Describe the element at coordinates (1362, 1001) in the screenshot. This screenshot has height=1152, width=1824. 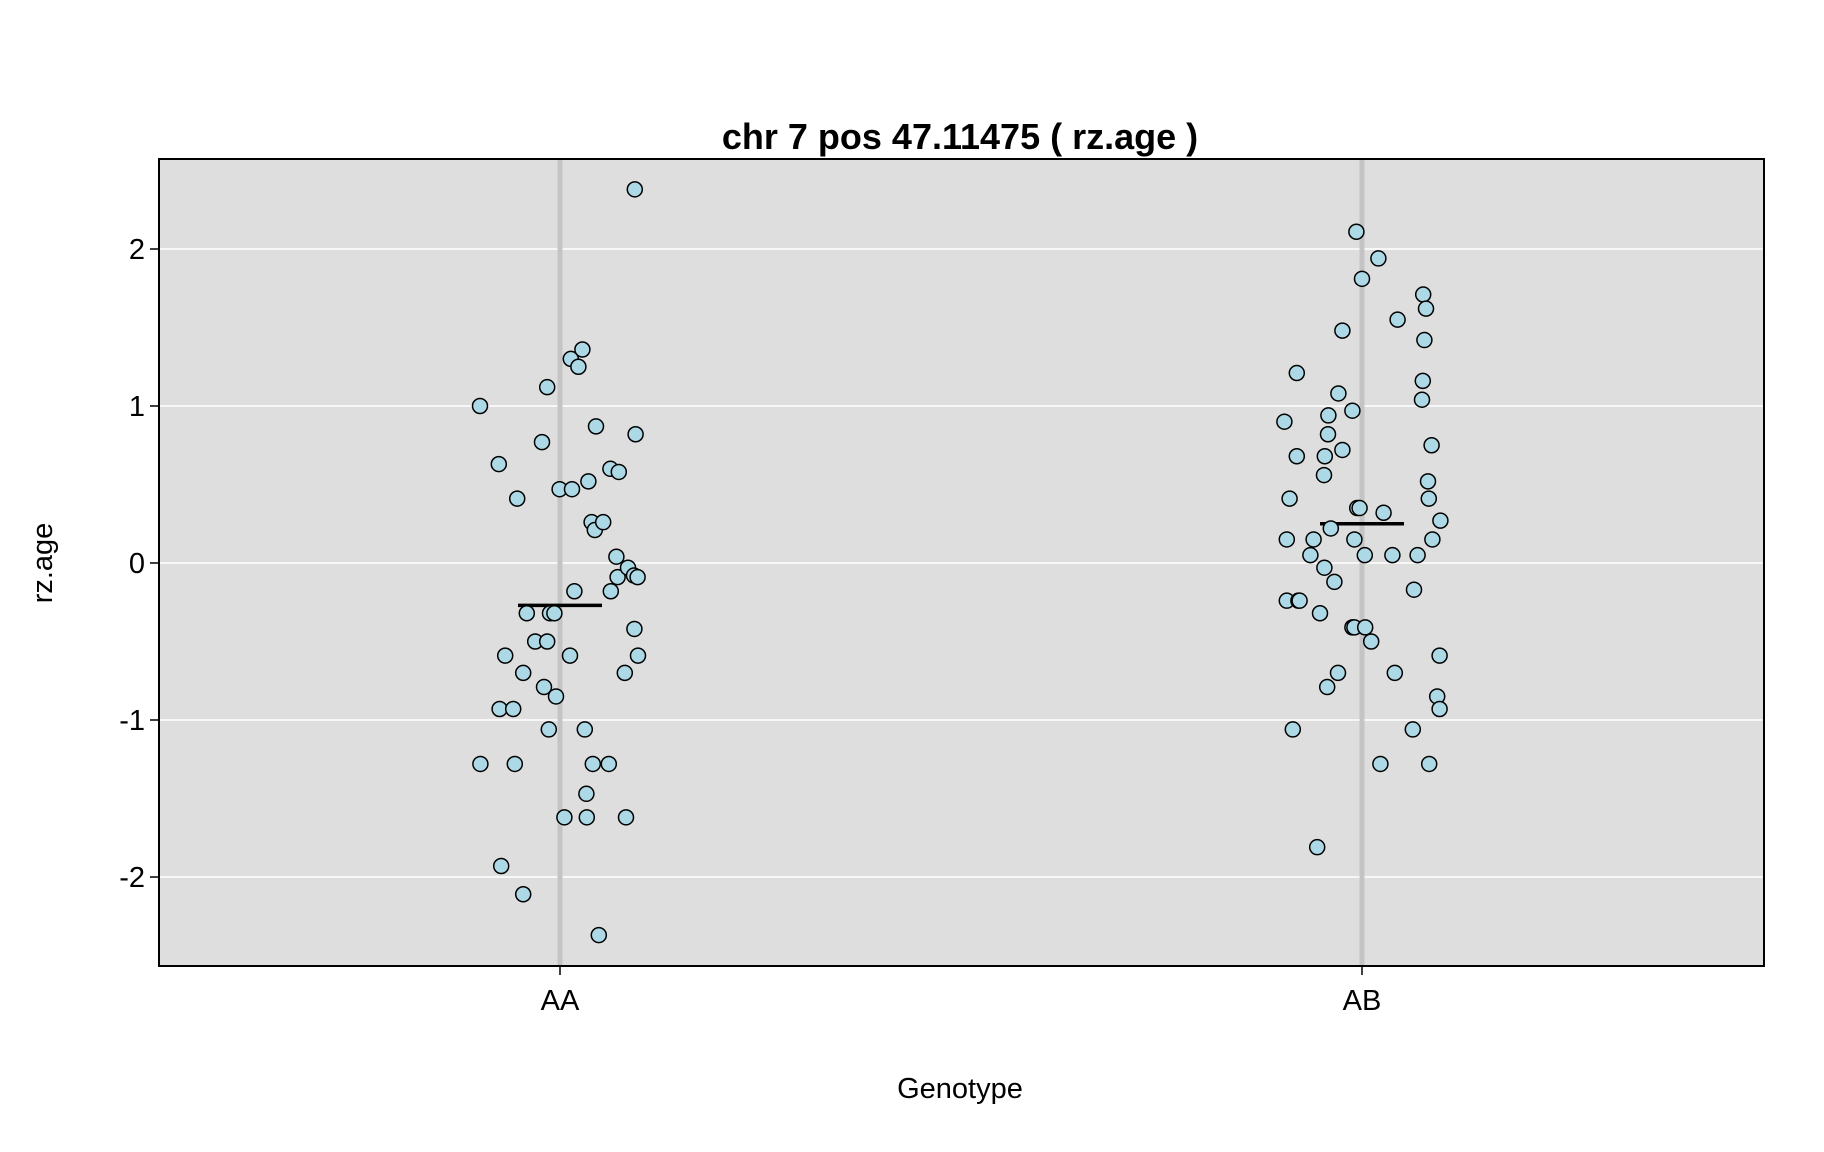
I see `x-tick-label: AB` at that location.